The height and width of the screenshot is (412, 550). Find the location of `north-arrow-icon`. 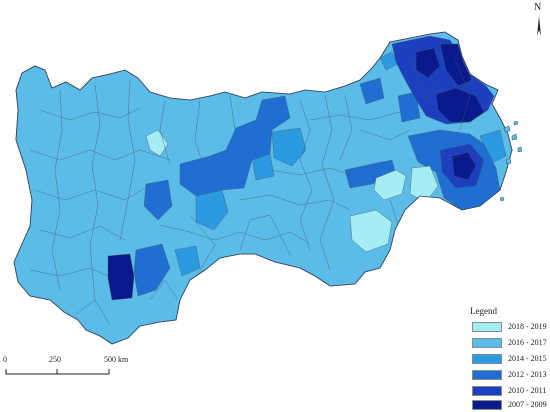

north-arrow-icon is located at coordinates (539, 26).